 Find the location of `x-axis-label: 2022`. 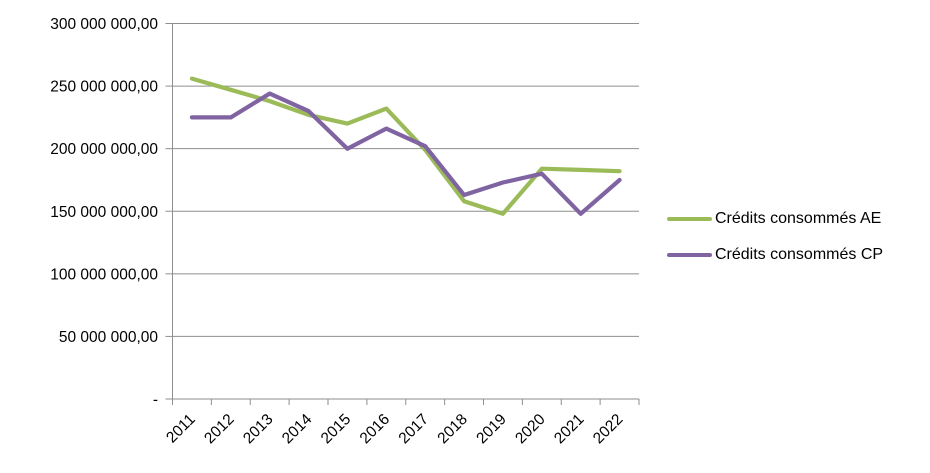

x-axis-label: 2022 is located at coordinates (608, 429).